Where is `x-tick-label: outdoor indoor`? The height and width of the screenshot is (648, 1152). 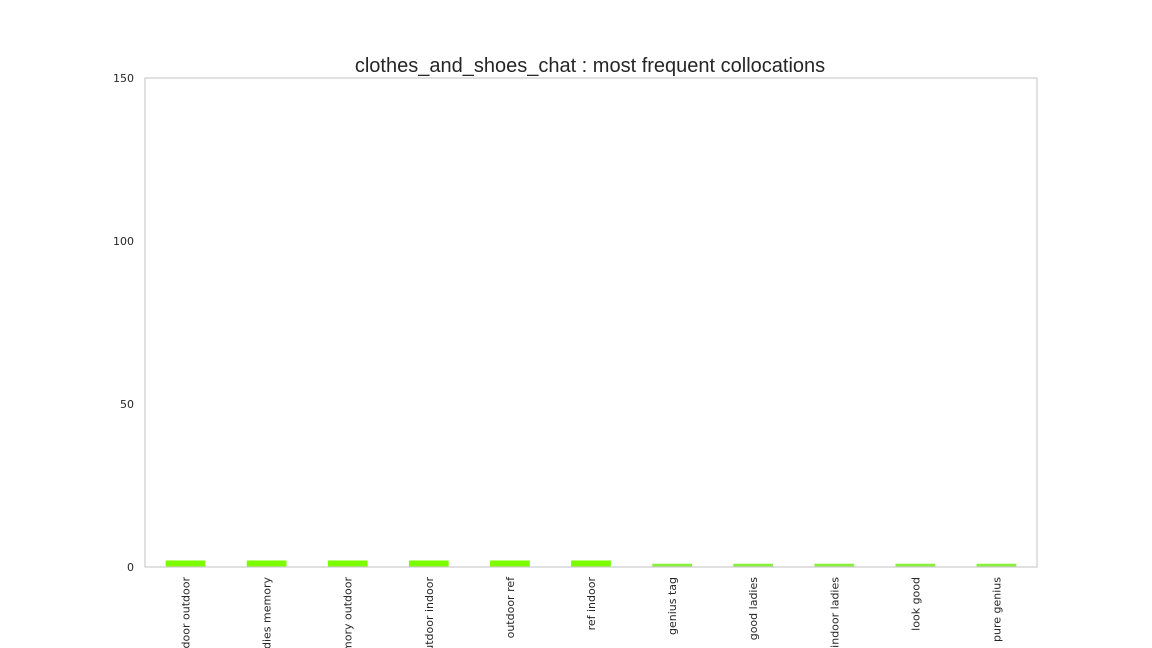
x-tick-label: outdoor indoor is located at coordinates (429, 612).